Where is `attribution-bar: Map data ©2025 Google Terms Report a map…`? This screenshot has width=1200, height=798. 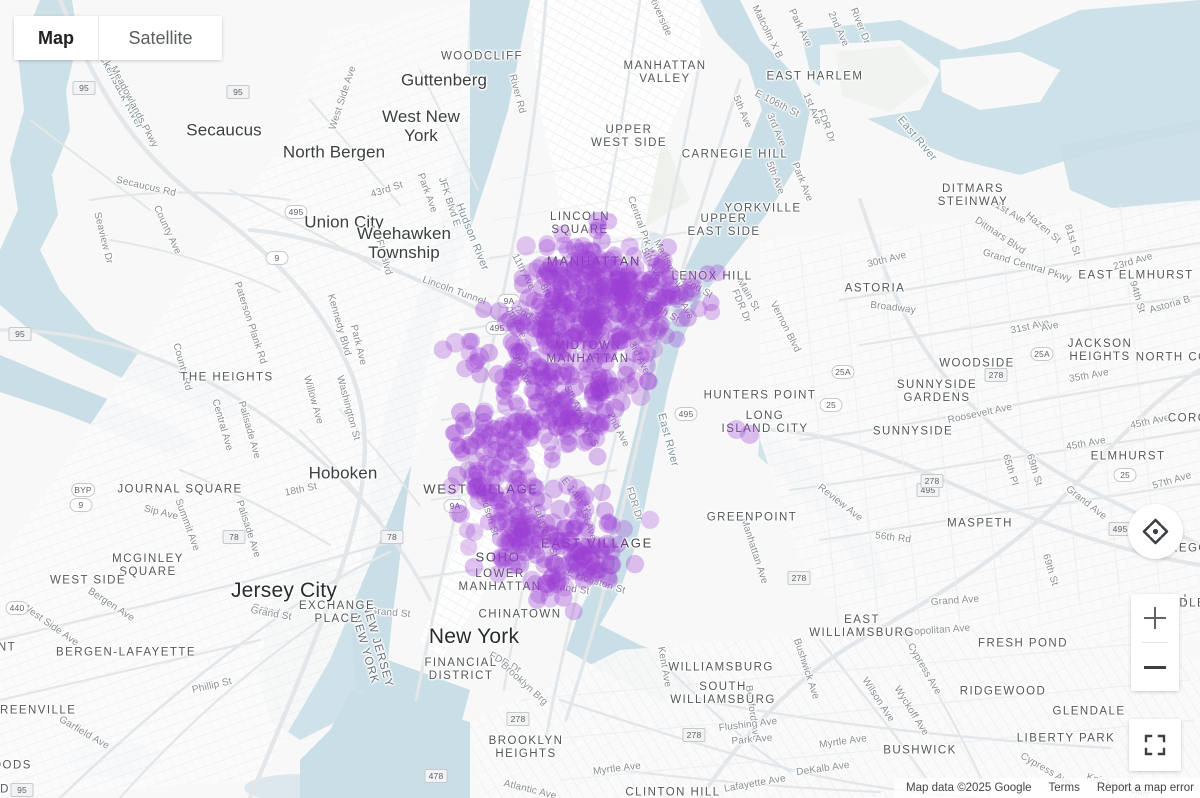 attribution-bar: Map data ©2025 Google Terms Report a map… is located at coordinates (1047, 788).